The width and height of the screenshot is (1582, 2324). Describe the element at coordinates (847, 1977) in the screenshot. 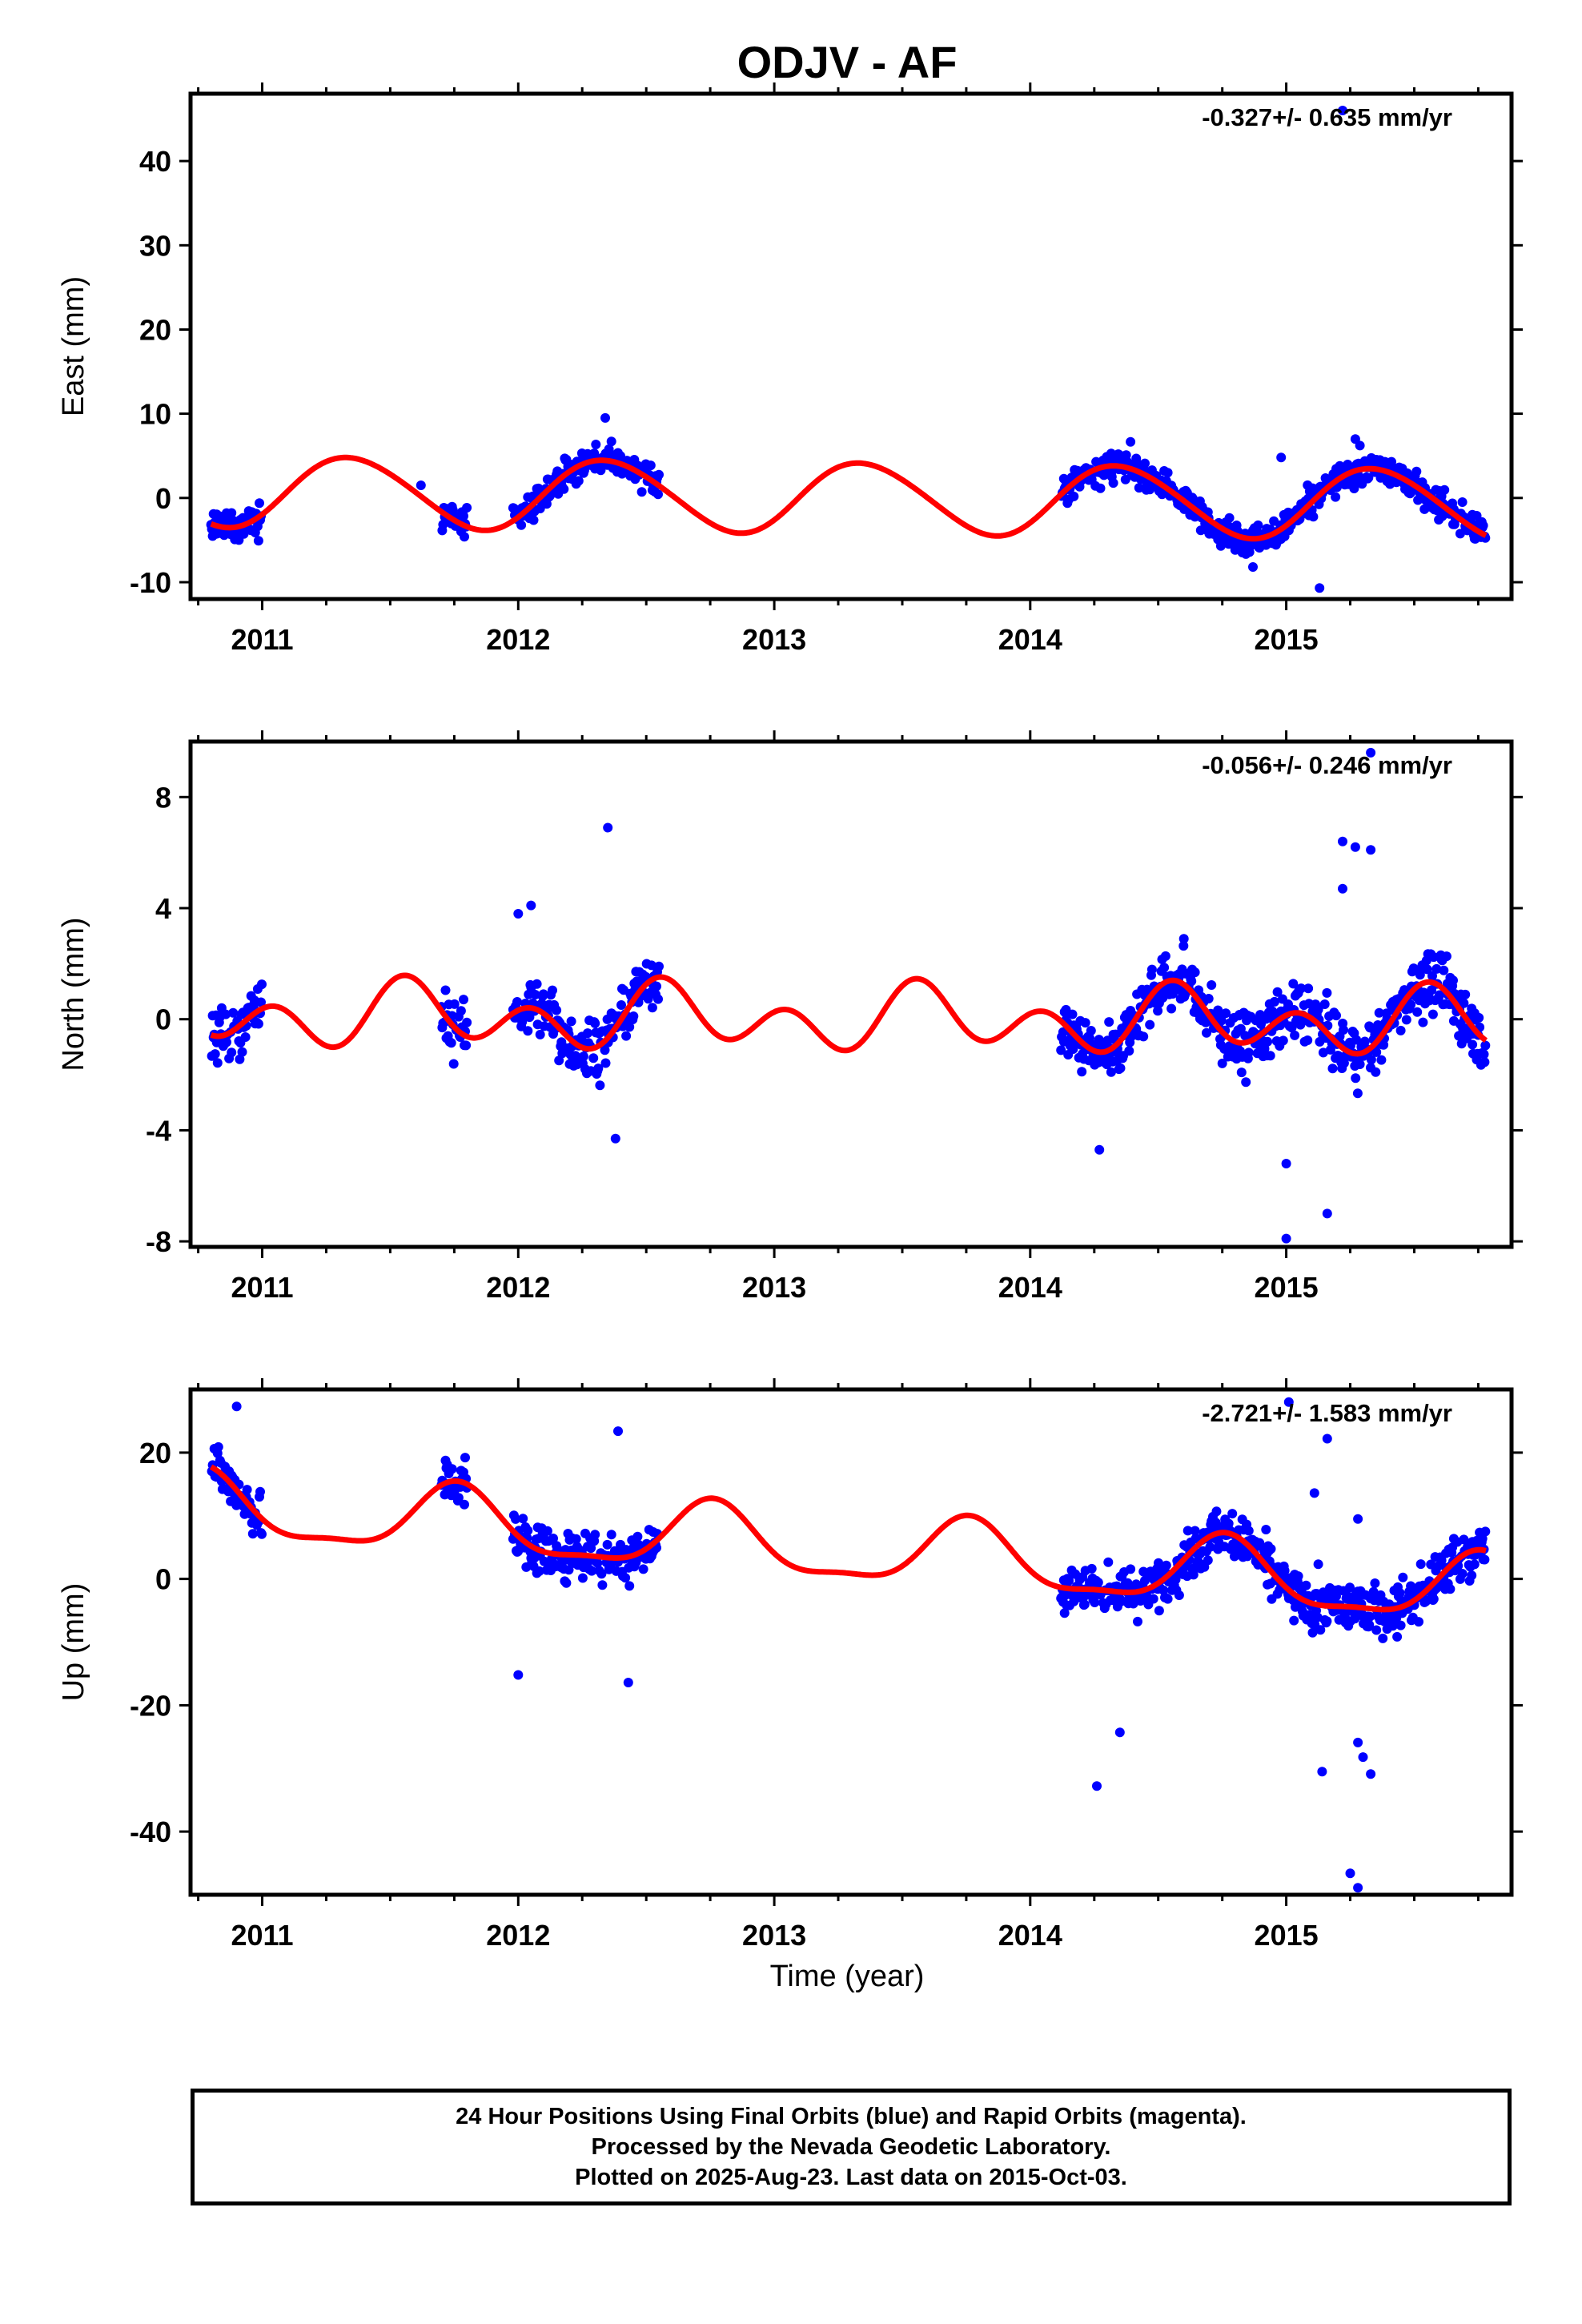

I see `x-axis-label: Time (year)` at that location.